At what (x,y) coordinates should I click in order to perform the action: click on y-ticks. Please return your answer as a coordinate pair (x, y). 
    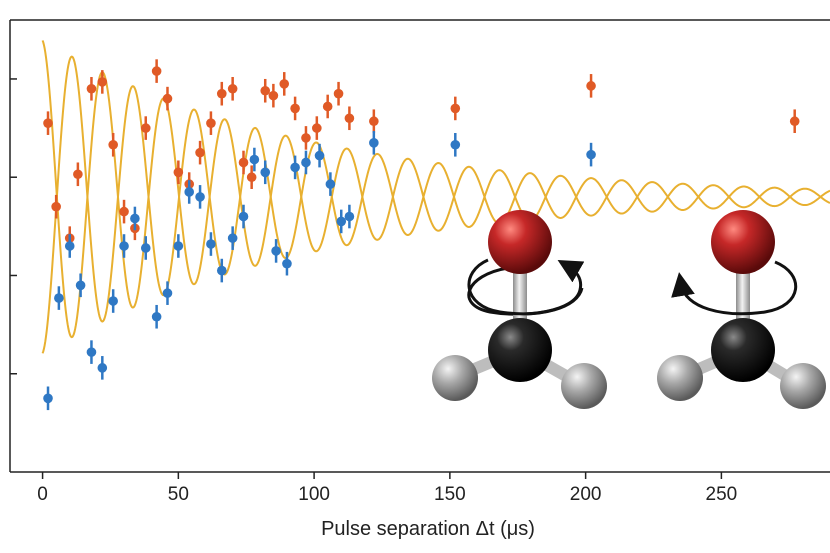
    Looking at the image, I should click on (13, 226).